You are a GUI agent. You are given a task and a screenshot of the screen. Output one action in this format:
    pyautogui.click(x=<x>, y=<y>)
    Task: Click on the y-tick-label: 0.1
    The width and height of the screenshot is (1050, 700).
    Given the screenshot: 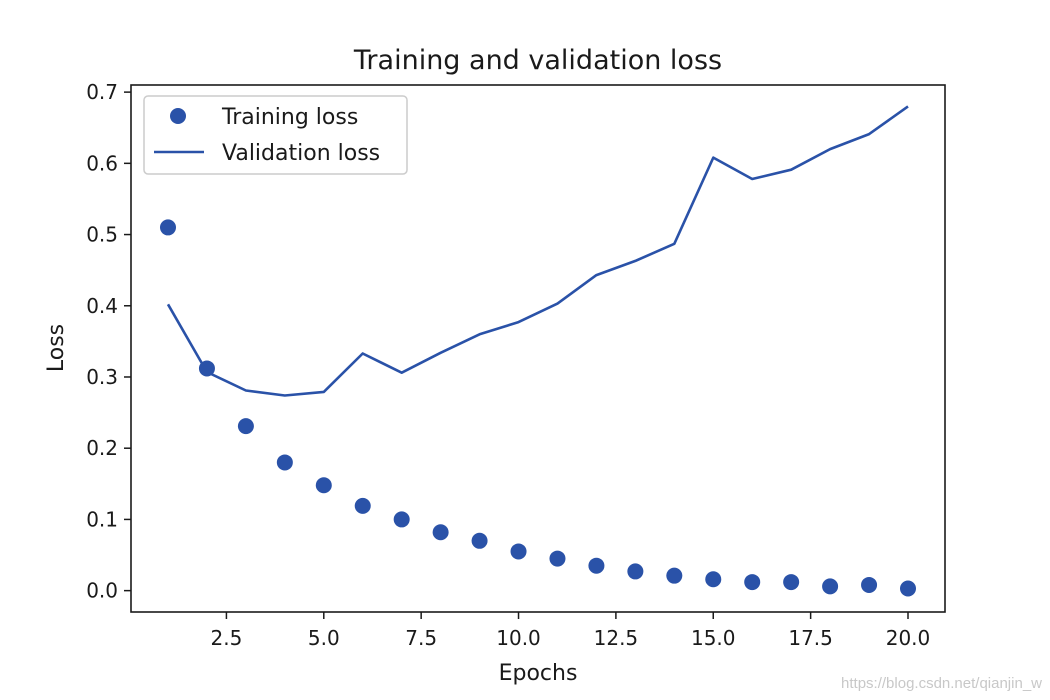 What is the action you would take?
    pyautogui.click(x=102, y=519)
    